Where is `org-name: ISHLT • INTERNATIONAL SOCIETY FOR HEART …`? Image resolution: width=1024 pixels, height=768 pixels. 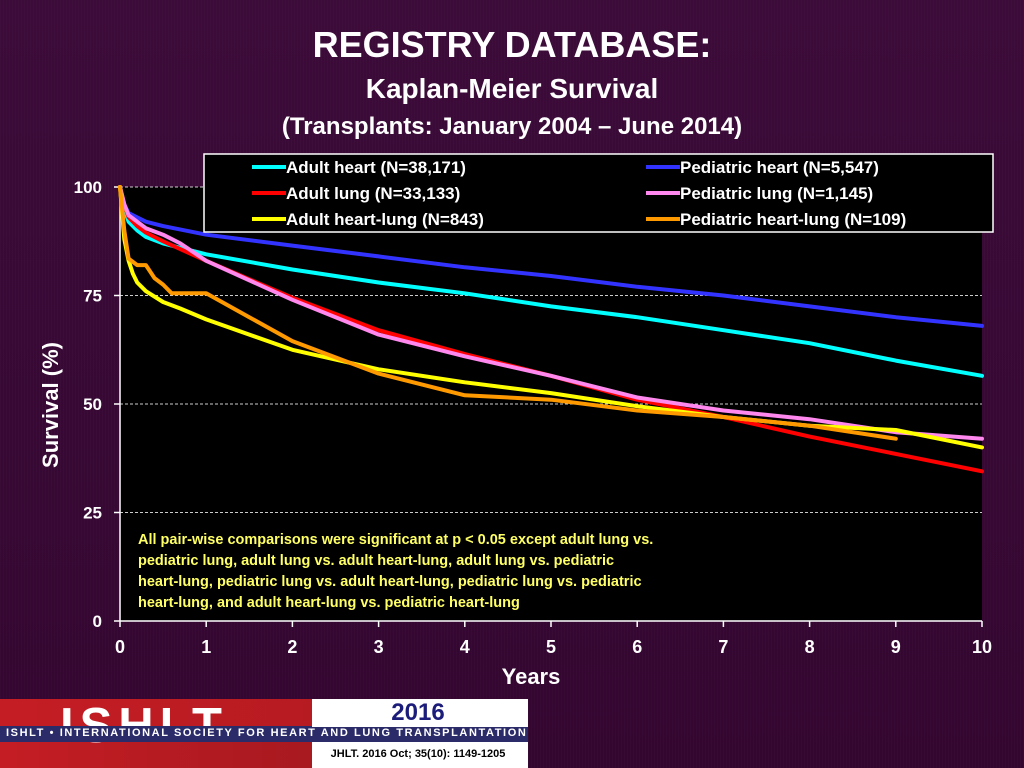
org-name: ISHLT • INTERNATIONAL SOCIETY FOR HEART … is located at coordinates (267, 733).